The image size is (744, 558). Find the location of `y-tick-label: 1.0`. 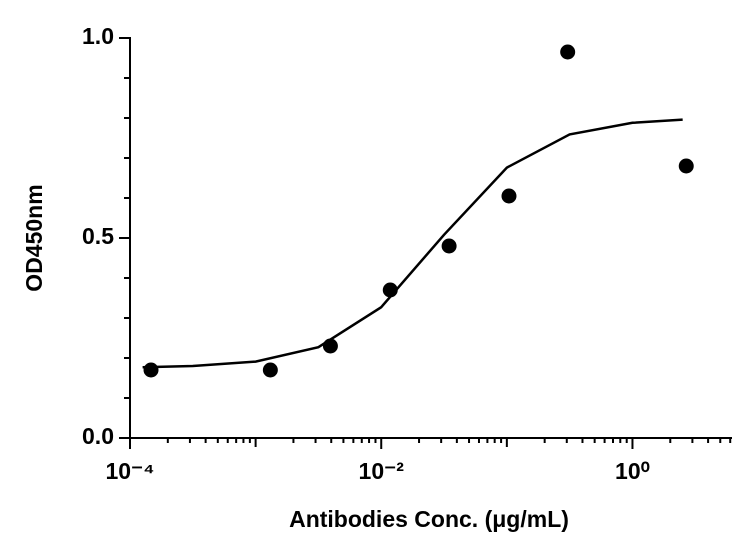

y-tick-label: 1.0 is located at coordinates (98, 36).